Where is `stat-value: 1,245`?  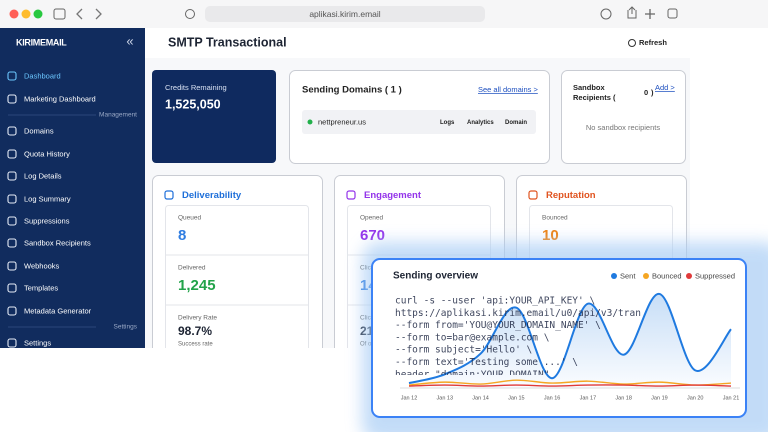
stat-value: 1,245 is located at coordinates (197, 285).